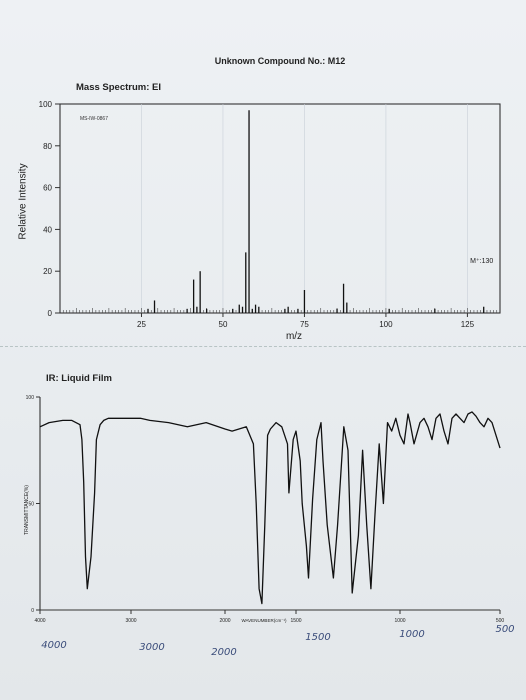 The image size is (526, 700). Describe the element at coordinates (118, 87) in the screenshot. I see `ms-subtitle: Mass Spectrum: EI` at that location.